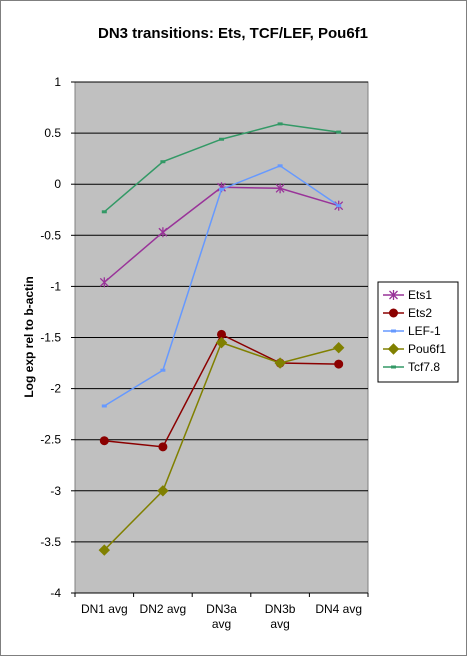 This screenshot has height=656, width=467. Describe the element at coordinates (55, 491) in the screenshot. I see `y-tick-label: -3` at that location.